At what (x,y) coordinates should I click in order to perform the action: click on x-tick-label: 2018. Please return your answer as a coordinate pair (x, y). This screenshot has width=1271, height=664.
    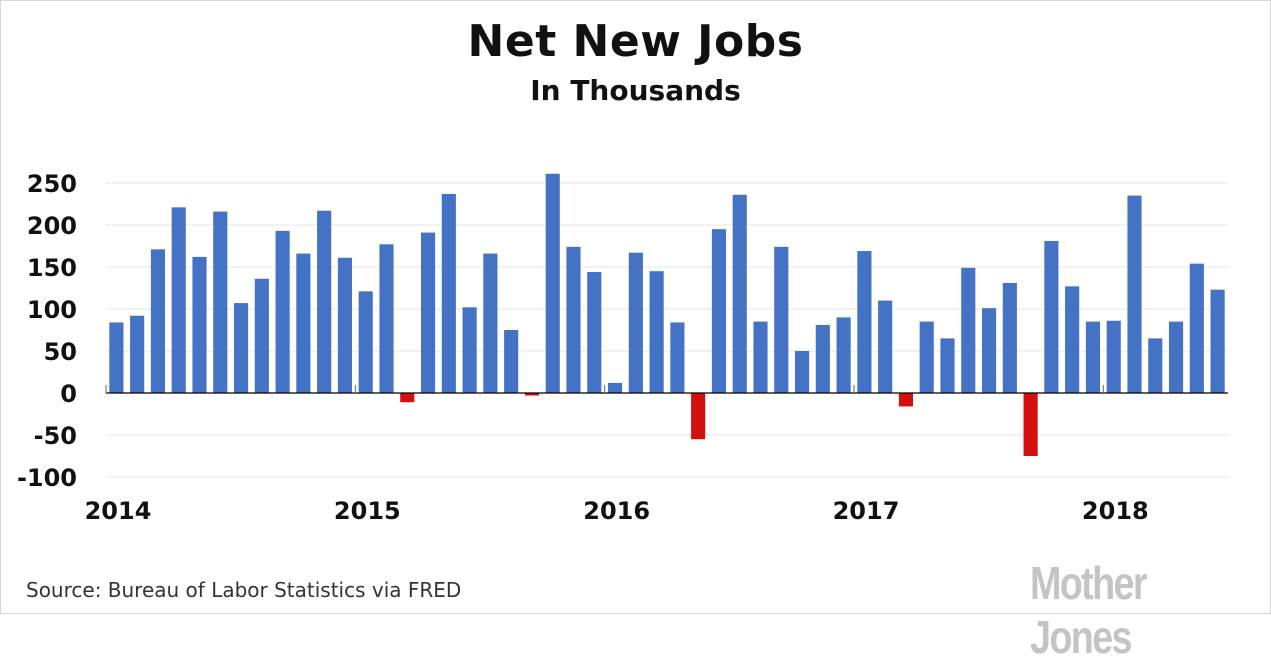
    Looking at the image, I should click on (1115, 511).